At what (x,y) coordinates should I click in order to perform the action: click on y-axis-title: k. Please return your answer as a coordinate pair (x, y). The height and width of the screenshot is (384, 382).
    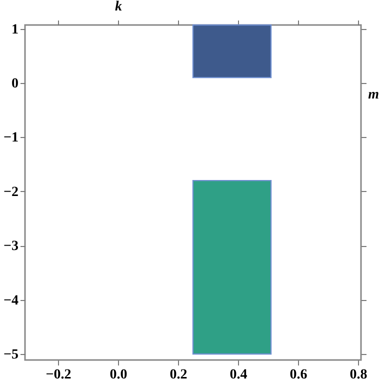
    Looking at the image, I should click on (118, 7).